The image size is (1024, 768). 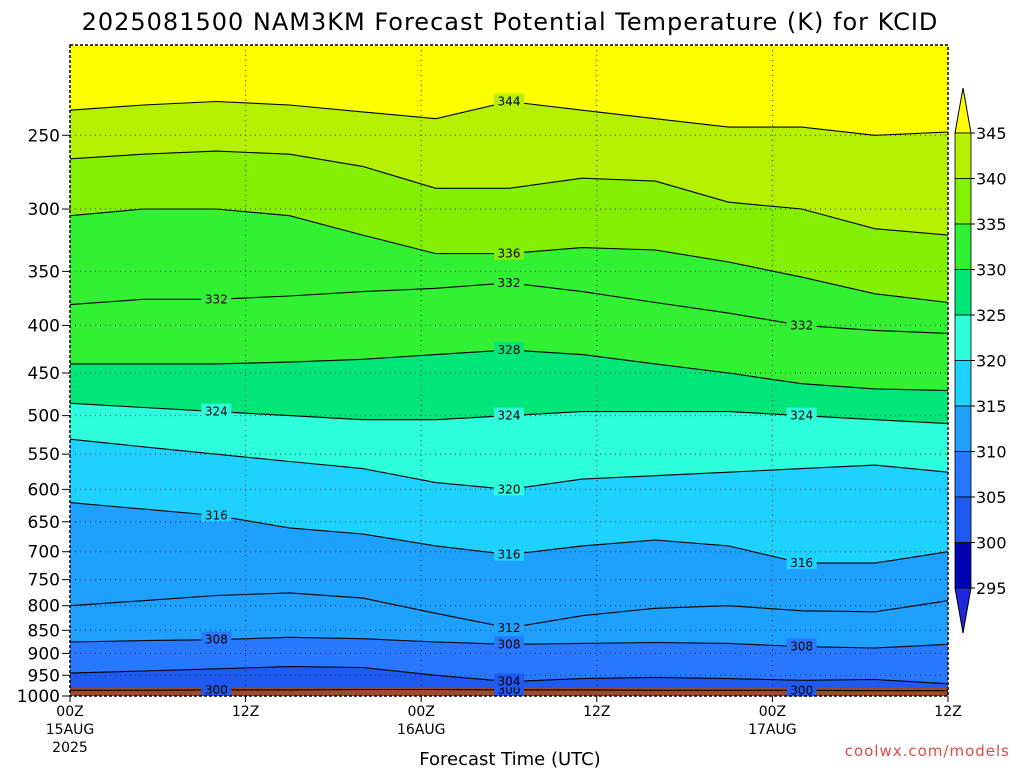 I want to click on contour-label: 336, so click(x=509, y=254).